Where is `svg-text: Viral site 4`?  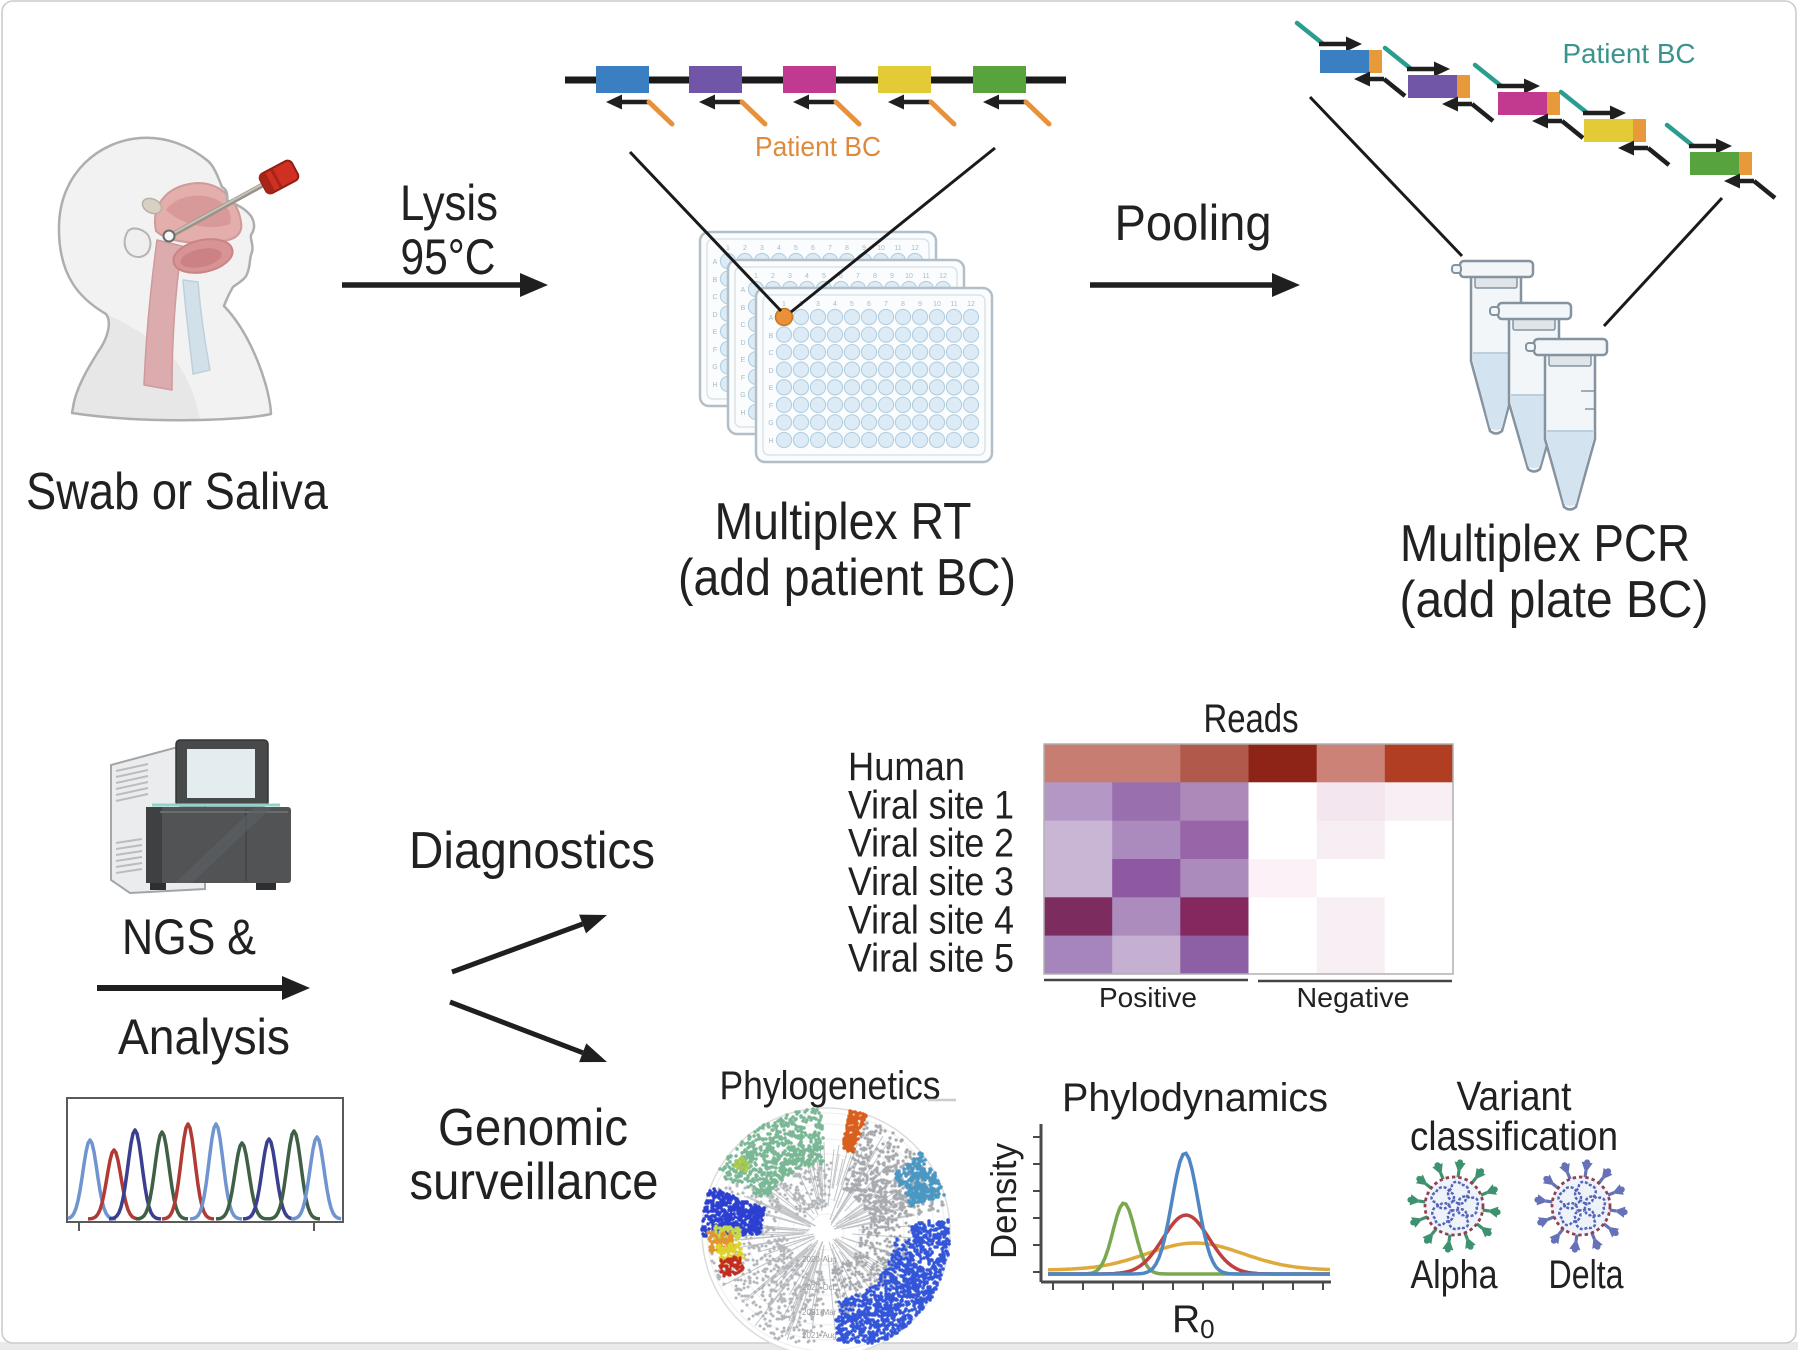
svg-text: Viral site 4 is located at coordinates (931, 920).